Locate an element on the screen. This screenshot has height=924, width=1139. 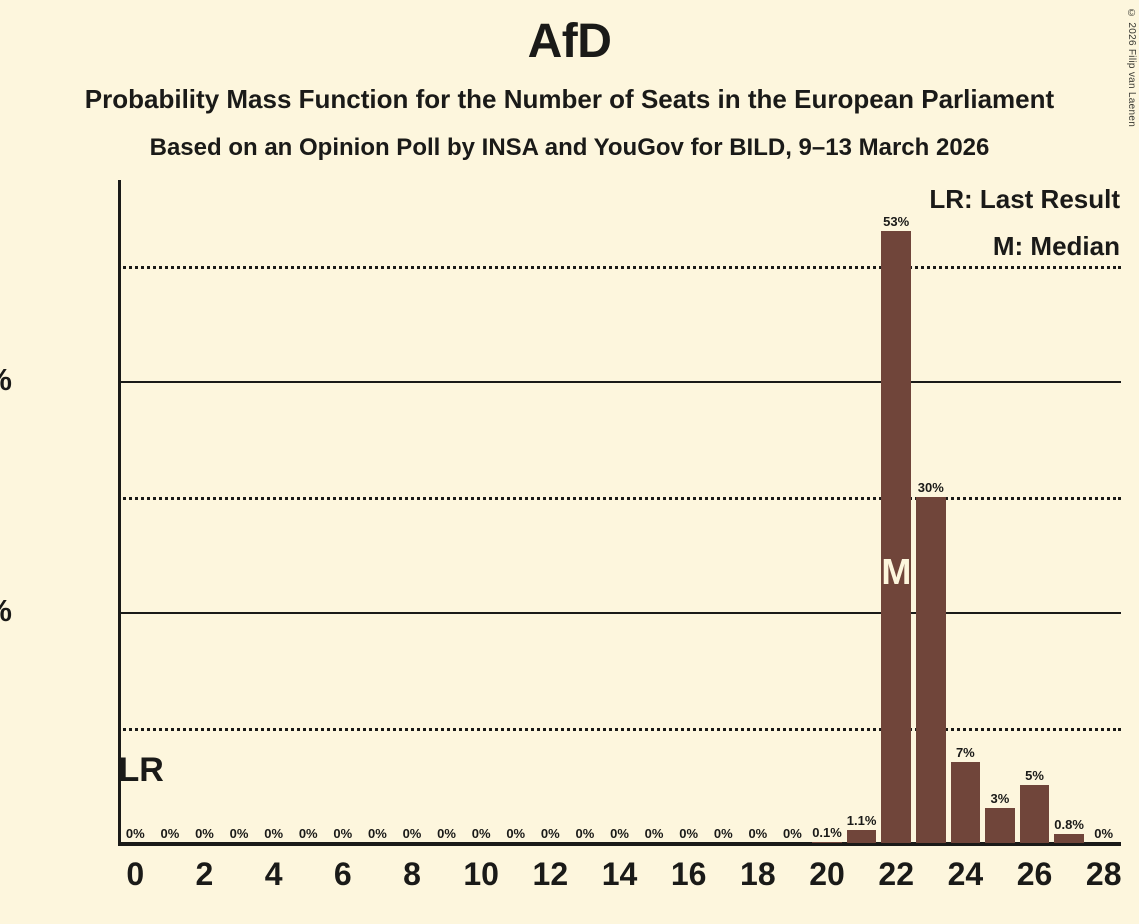
legend-median: M: Median is located at coordinates (1056, 246).